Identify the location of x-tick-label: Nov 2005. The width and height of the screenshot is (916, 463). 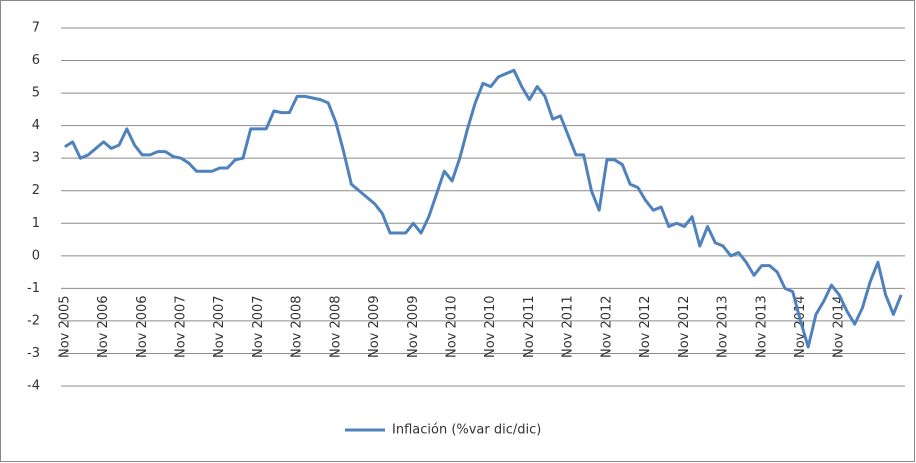
(64, 326).